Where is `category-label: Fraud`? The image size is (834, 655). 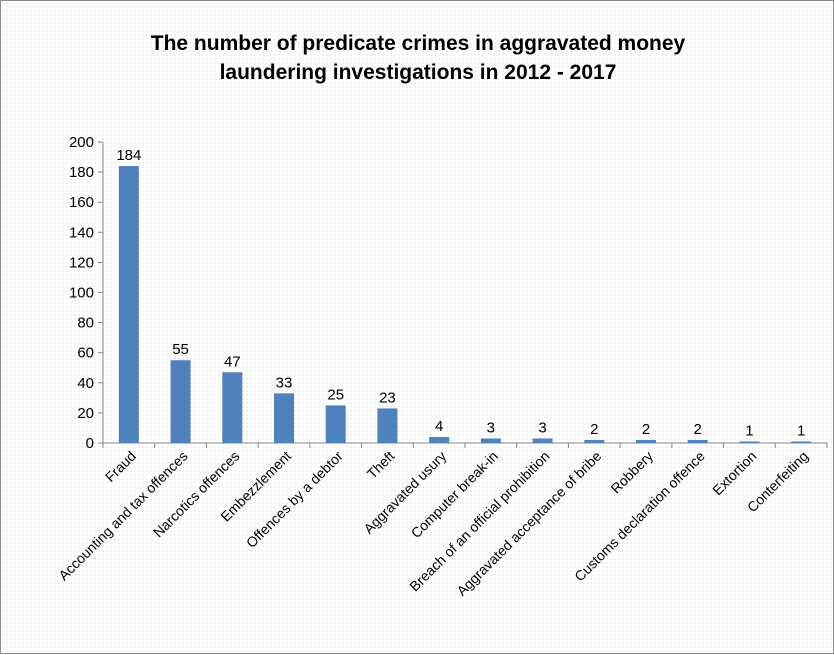
category-label: Fraud is located at coordinates (120, 466).